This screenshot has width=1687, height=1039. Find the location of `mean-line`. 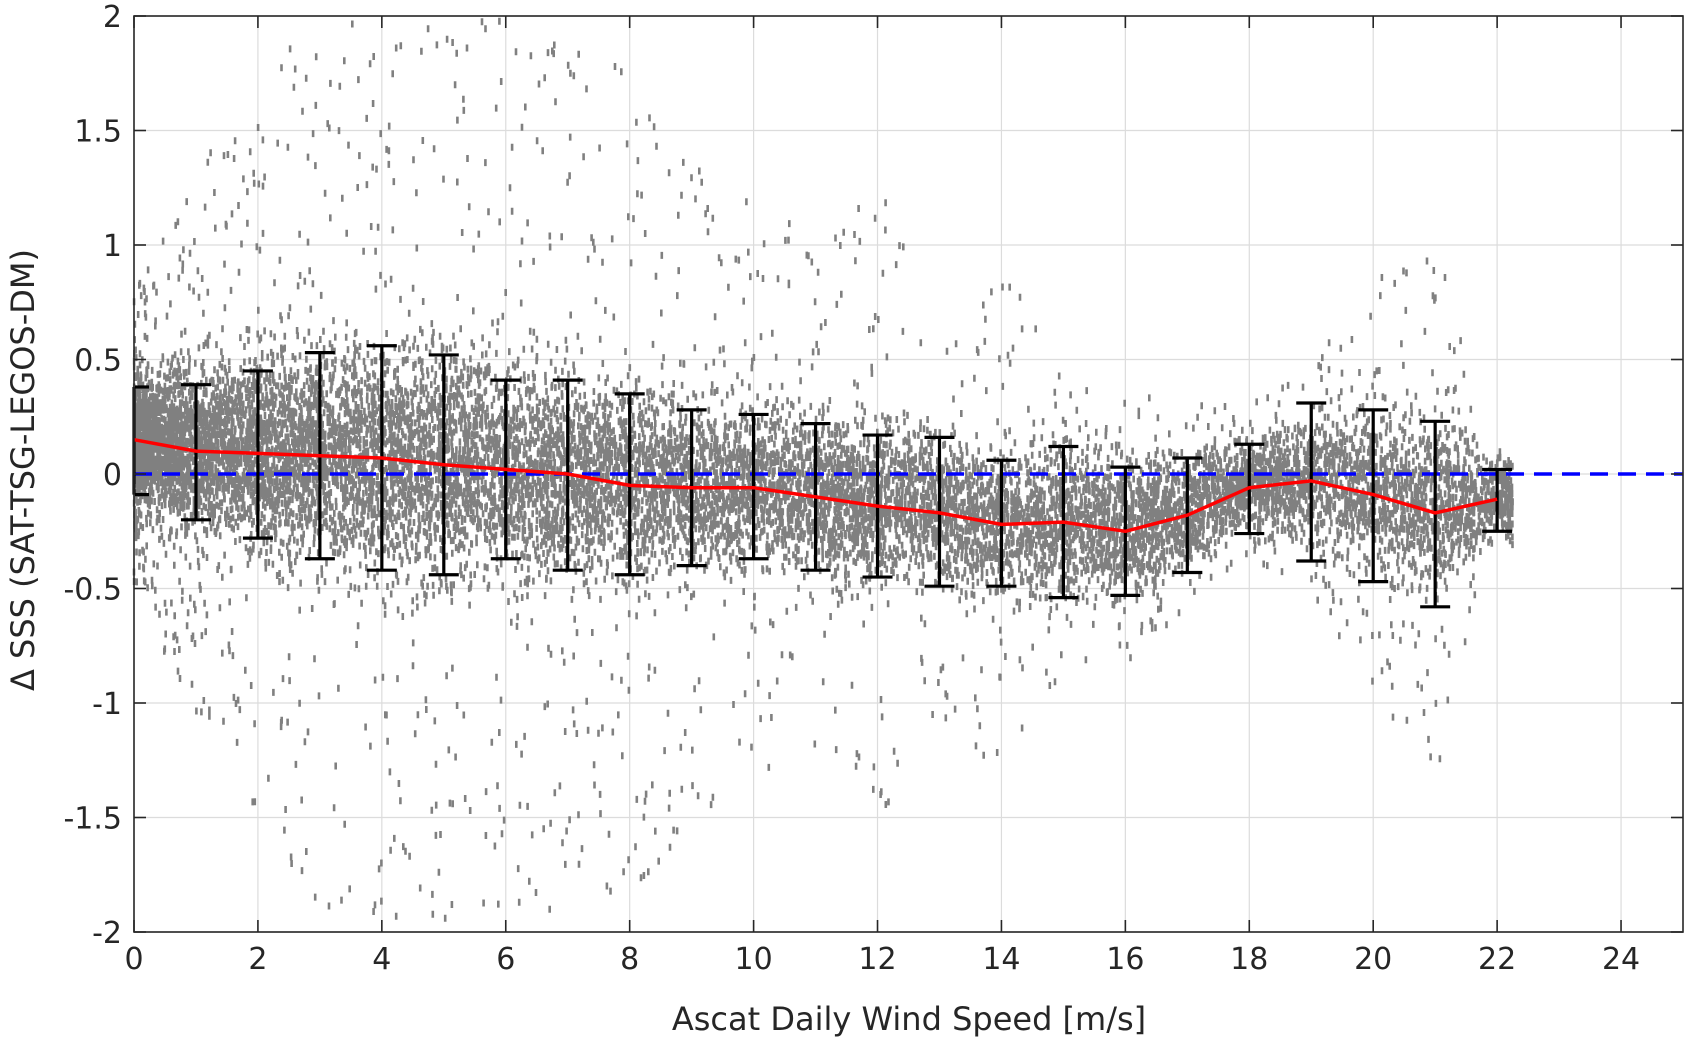

mean-line is located at coordinates (815, 485).